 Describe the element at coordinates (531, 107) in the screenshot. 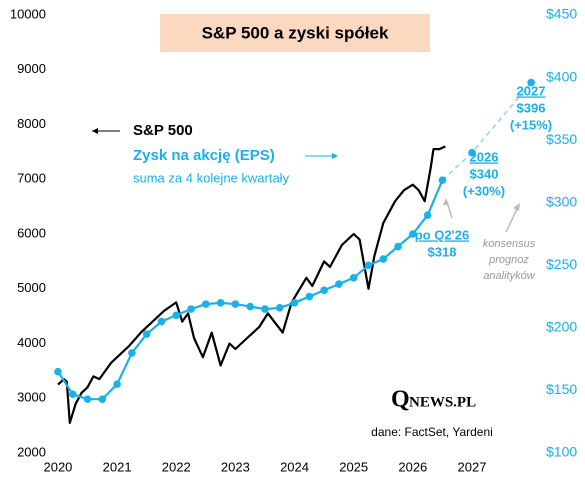

I see `annotation: $396` at that location.